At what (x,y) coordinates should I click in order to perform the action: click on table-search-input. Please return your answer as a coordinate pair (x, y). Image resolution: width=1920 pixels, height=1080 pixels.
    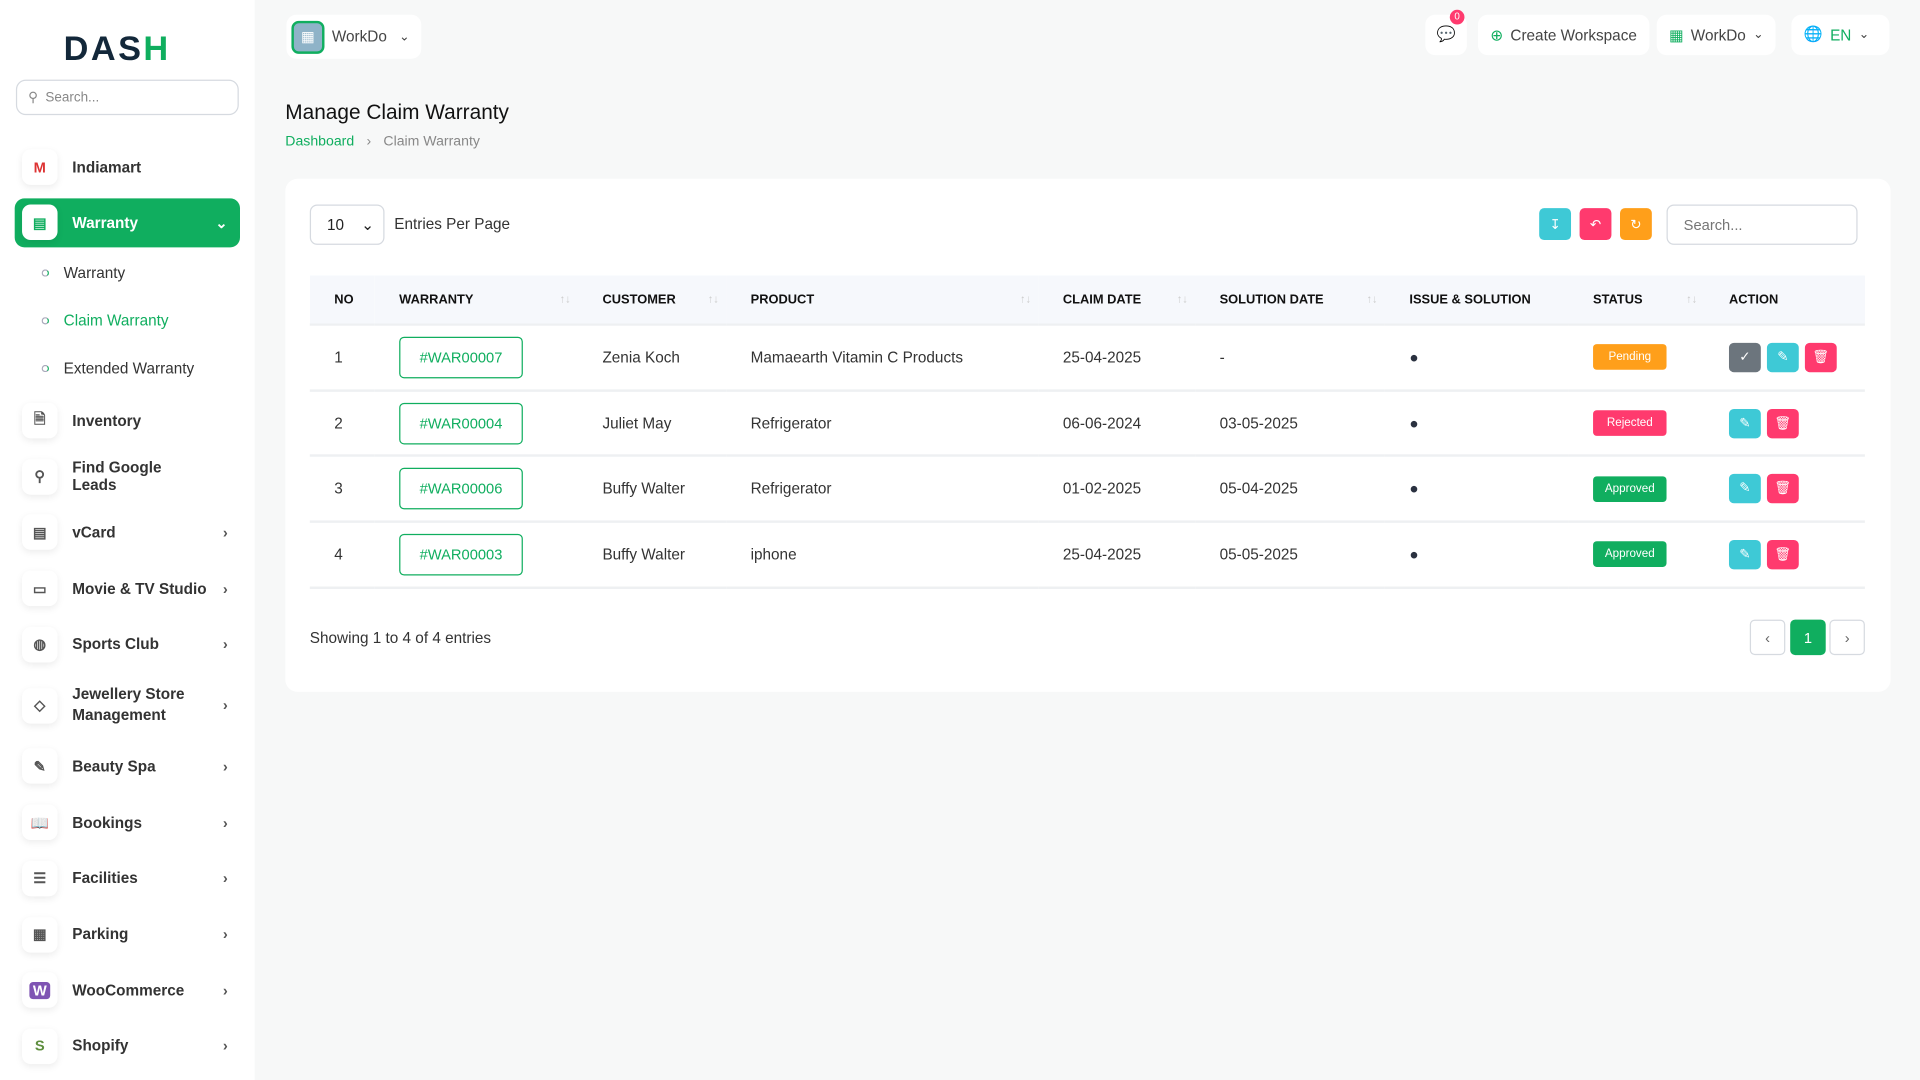
    Looking at the image, I should click on (1762, 224).